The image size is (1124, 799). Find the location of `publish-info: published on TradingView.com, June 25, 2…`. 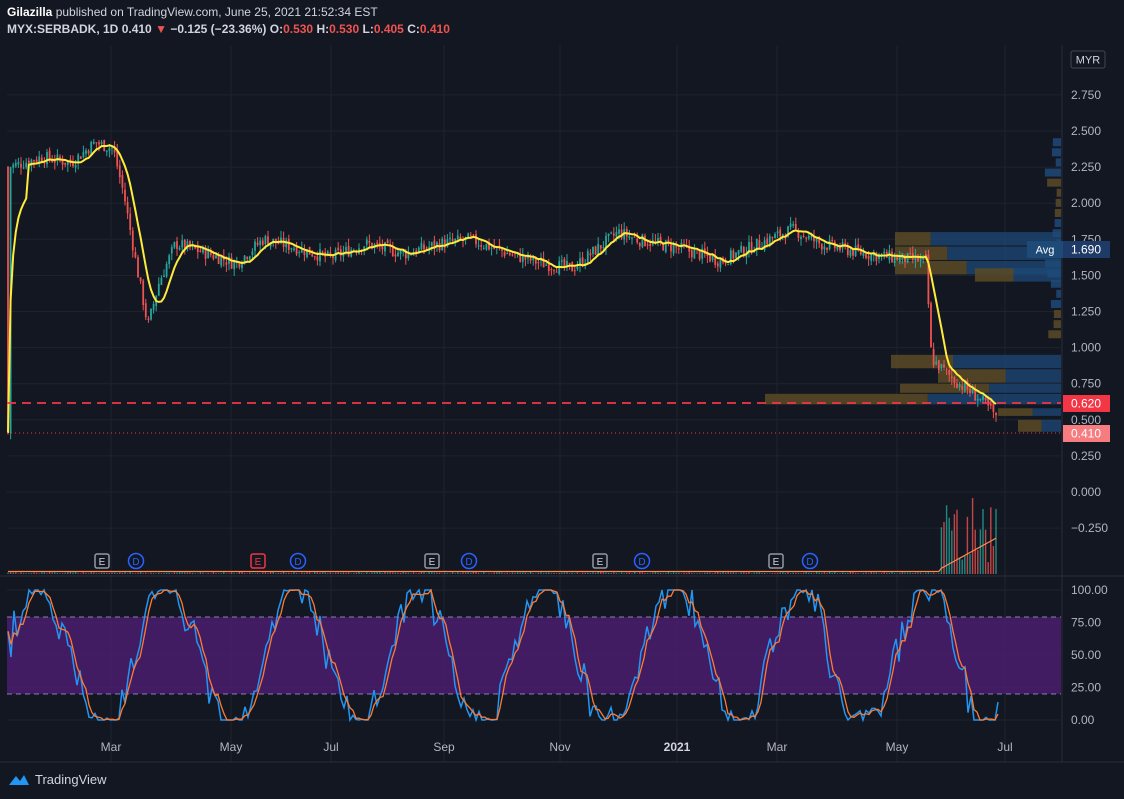

publish-info: published on TradingView.com, June 25, 2… is located at coordinates (216, 12).